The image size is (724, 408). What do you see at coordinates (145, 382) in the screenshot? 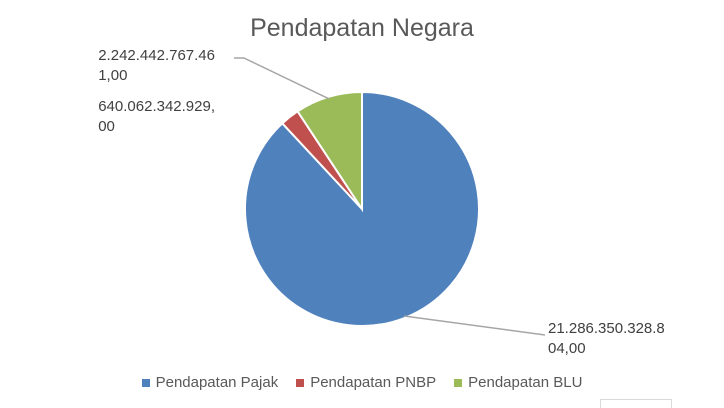
I see `legend-swatch-pajak` at bounding box center [145, 382].